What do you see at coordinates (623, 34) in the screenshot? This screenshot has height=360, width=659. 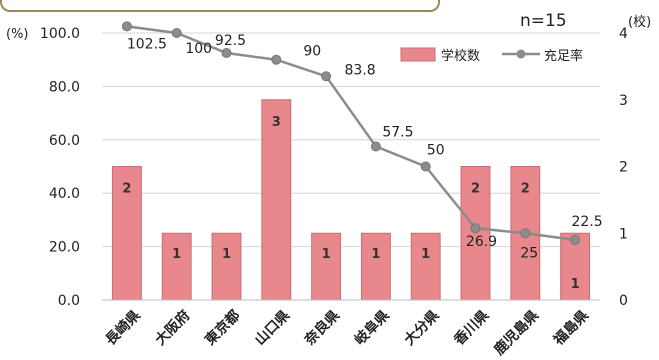 I see `y-right-tick-label: 4` at bounding box center [623, 34].